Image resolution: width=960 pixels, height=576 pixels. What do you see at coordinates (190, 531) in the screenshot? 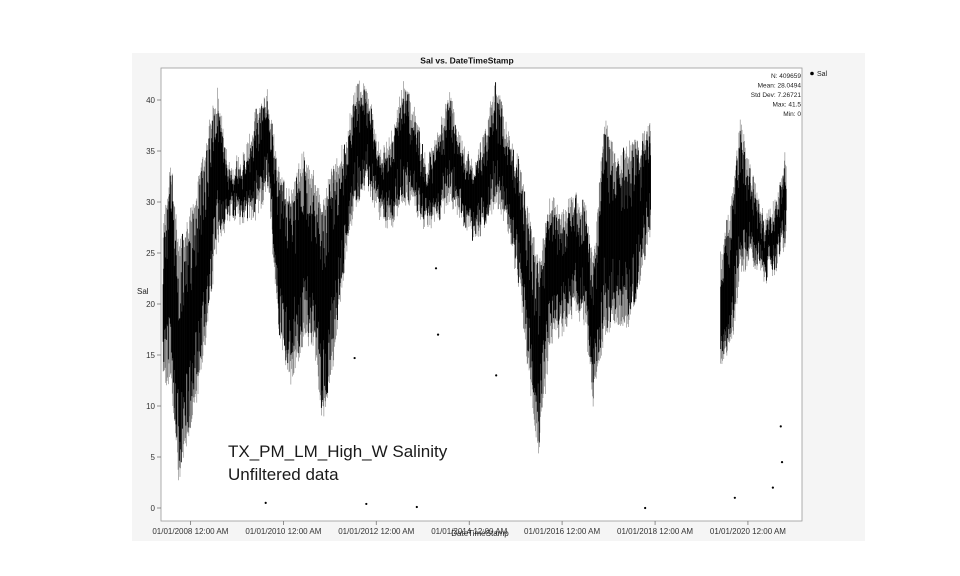
I see `x-tick-label: 01/01/2008 12:00 AM` at bounding box center [190, 531].